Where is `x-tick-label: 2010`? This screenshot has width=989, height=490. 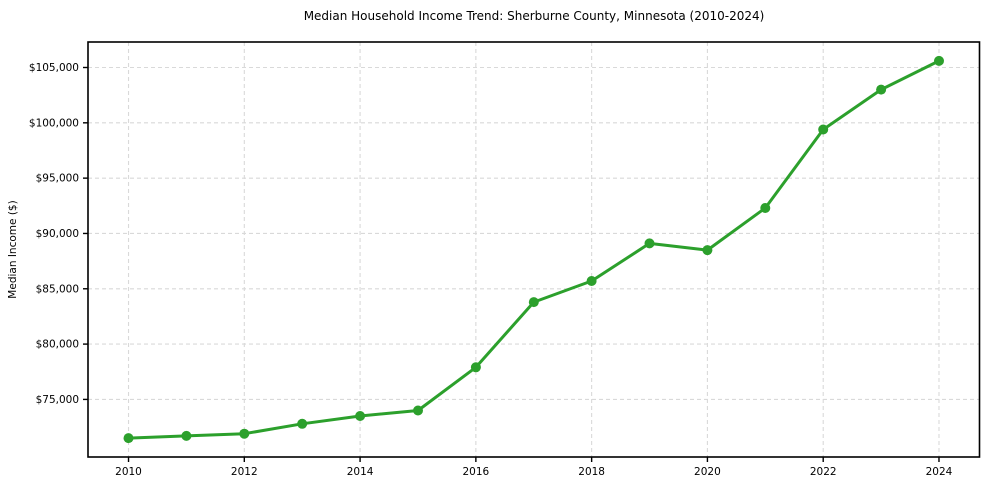 x-tick-label: 2010 is located at coordinates (128, 472).